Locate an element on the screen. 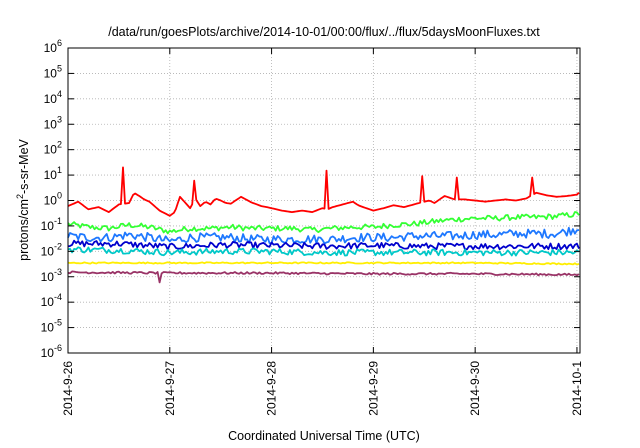 The width and height of the screenshot is (640, 448). x-tick-label: 2014-9-30 is located at coordinates (475, 388).